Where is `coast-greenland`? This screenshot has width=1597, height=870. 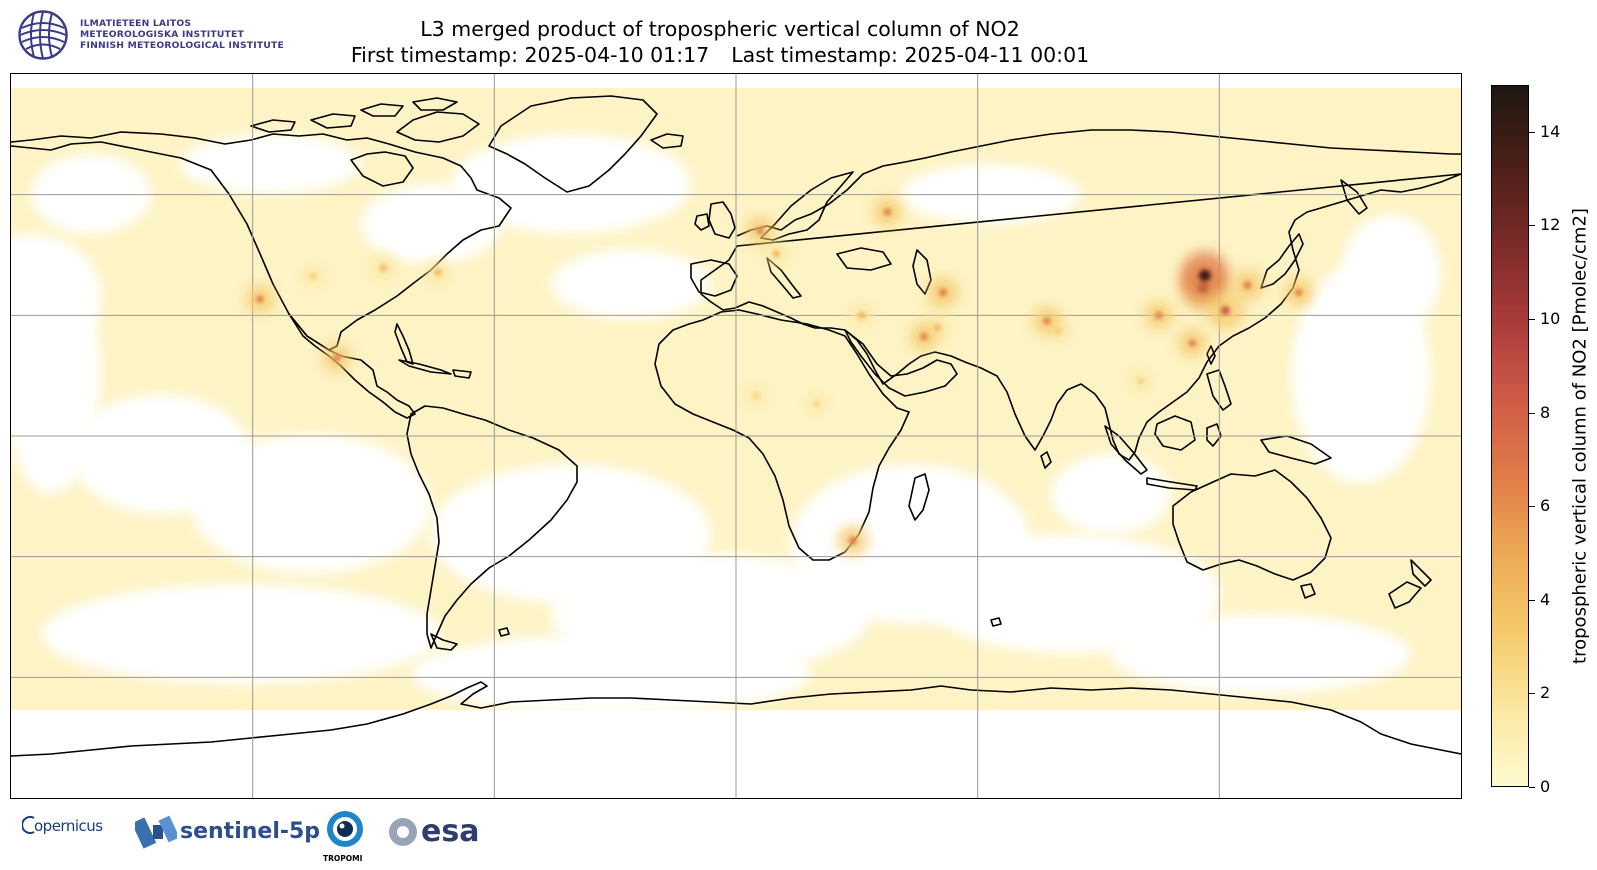 coast-greenland is located at coordinates (573, 144).